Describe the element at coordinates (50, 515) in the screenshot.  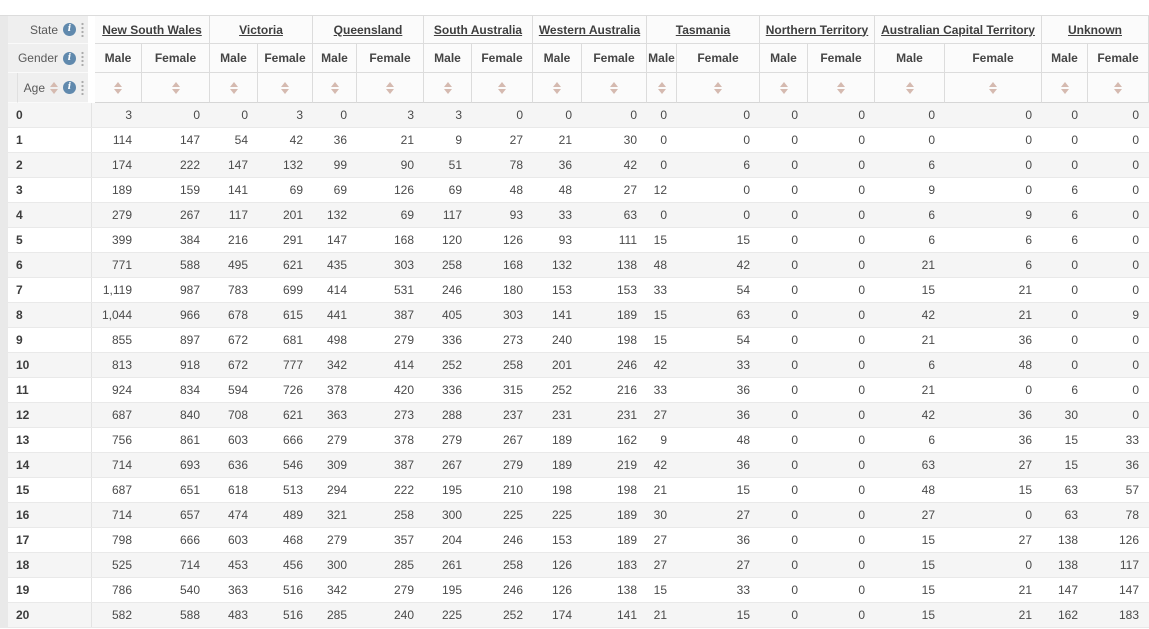
I see `age-row-label: 16` at that location.